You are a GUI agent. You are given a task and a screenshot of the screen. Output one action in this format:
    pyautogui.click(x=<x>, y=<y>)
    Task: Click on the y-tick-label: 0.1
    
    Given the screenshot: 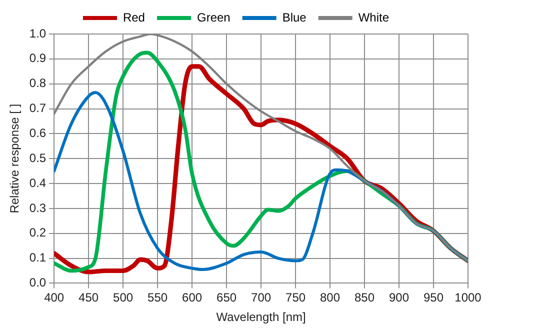 What is the action you would take?
    pyautogui.click(x=37, y=257)
    